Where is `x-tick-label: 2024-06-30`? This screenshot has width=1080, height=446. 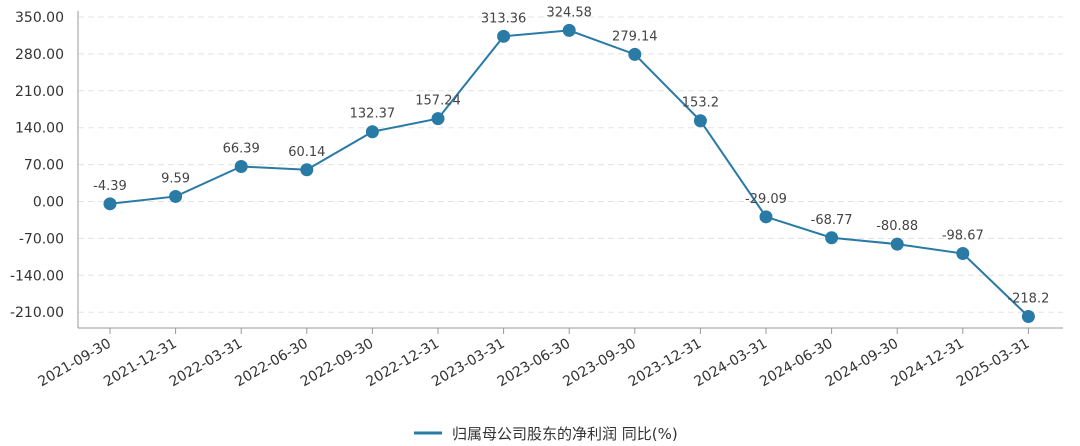
x-tick-label: 2024-06-30 is located at coordinates (796, 363).